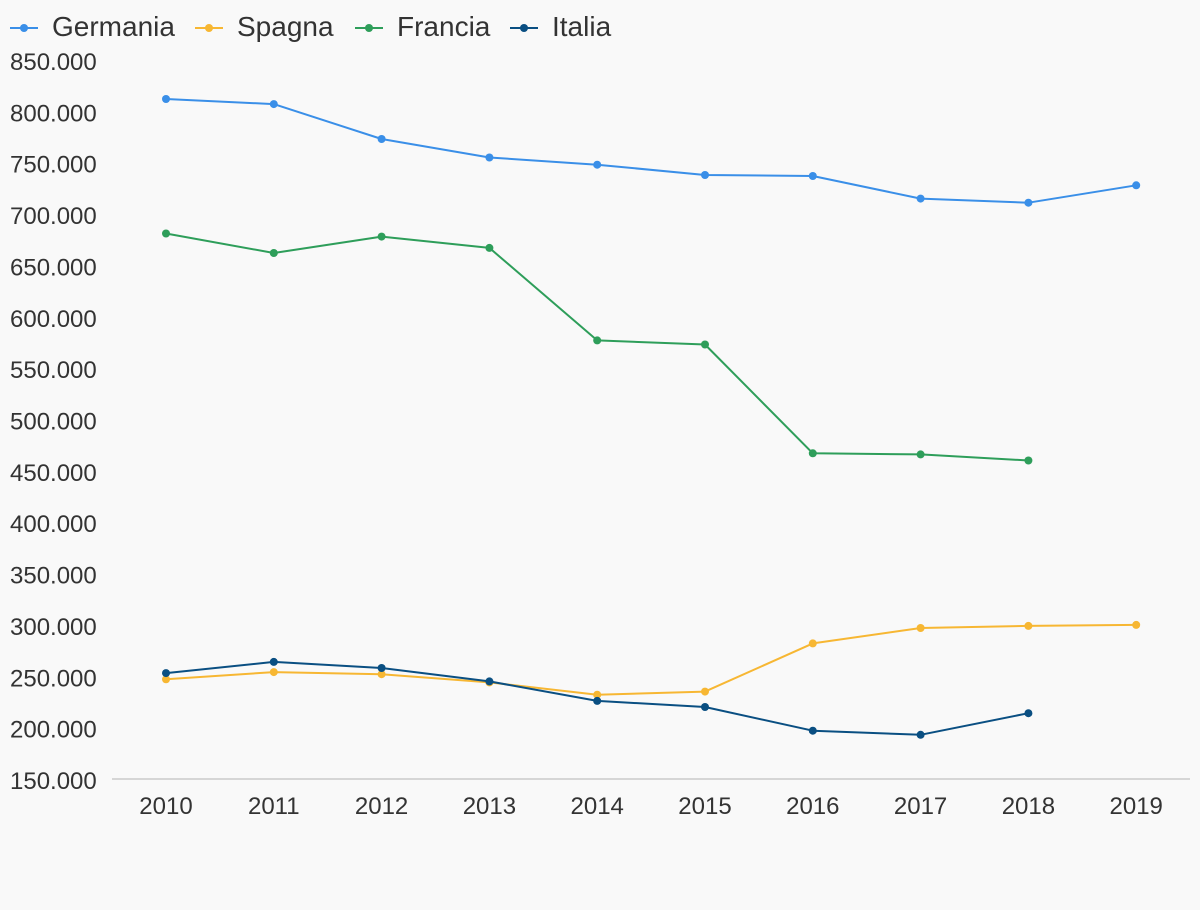 The height and width of the screenshot is (910, 1200). I want to click on series-germania, so click(651, 151).